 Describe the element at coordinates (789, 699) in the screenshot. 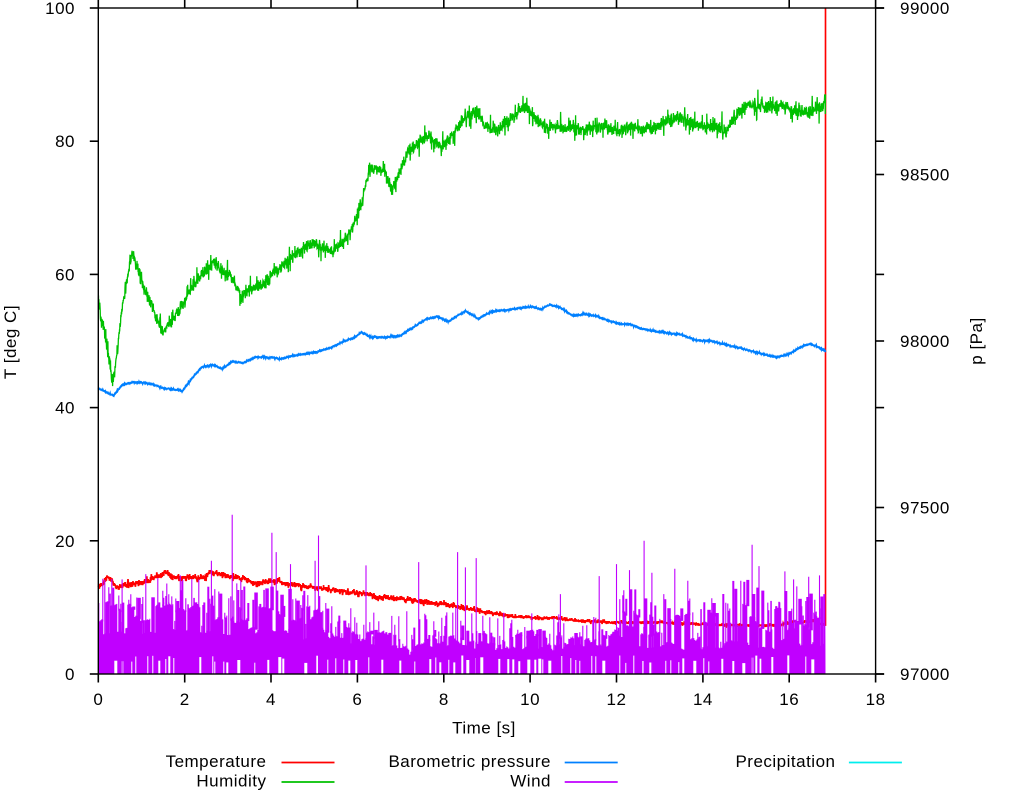

I see `svg-text: 16` at that location.